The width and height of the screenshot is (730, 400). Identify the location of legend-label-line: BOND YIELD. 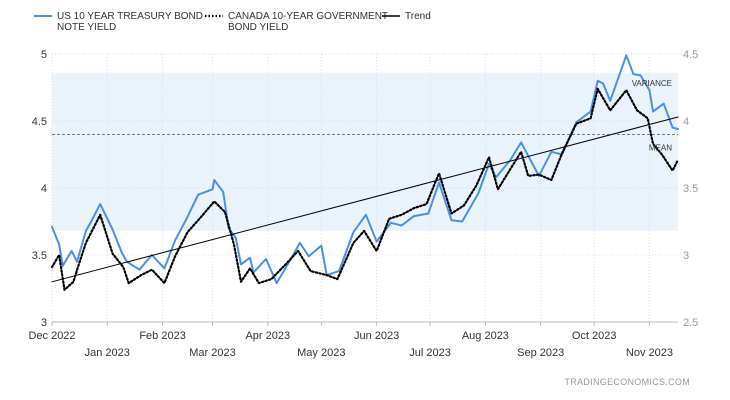
(258, 27).